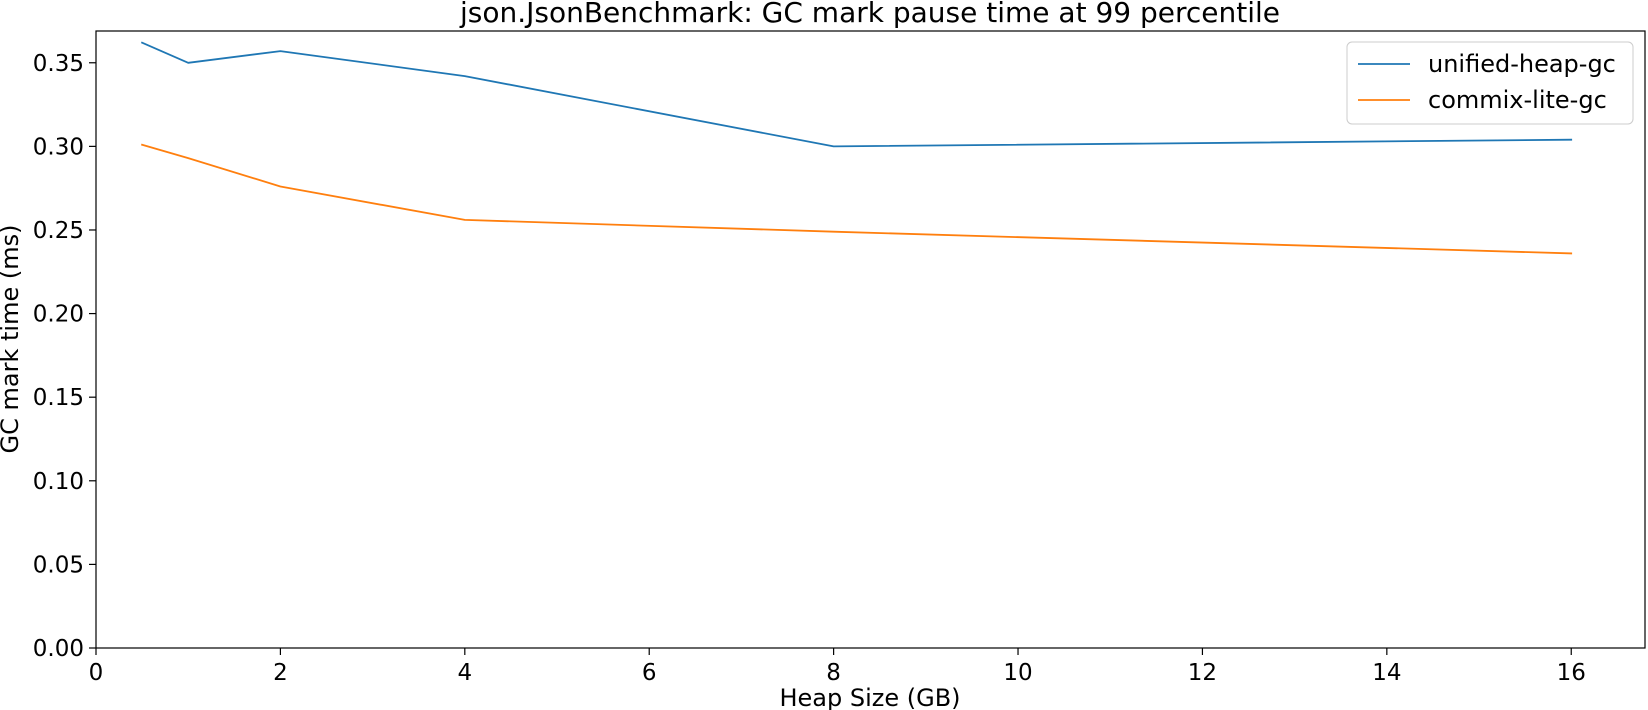  Describe the element at coordinates (869, 697) in the screenshot. I see `x-axis-label: Heap Size (GB)` at that location.